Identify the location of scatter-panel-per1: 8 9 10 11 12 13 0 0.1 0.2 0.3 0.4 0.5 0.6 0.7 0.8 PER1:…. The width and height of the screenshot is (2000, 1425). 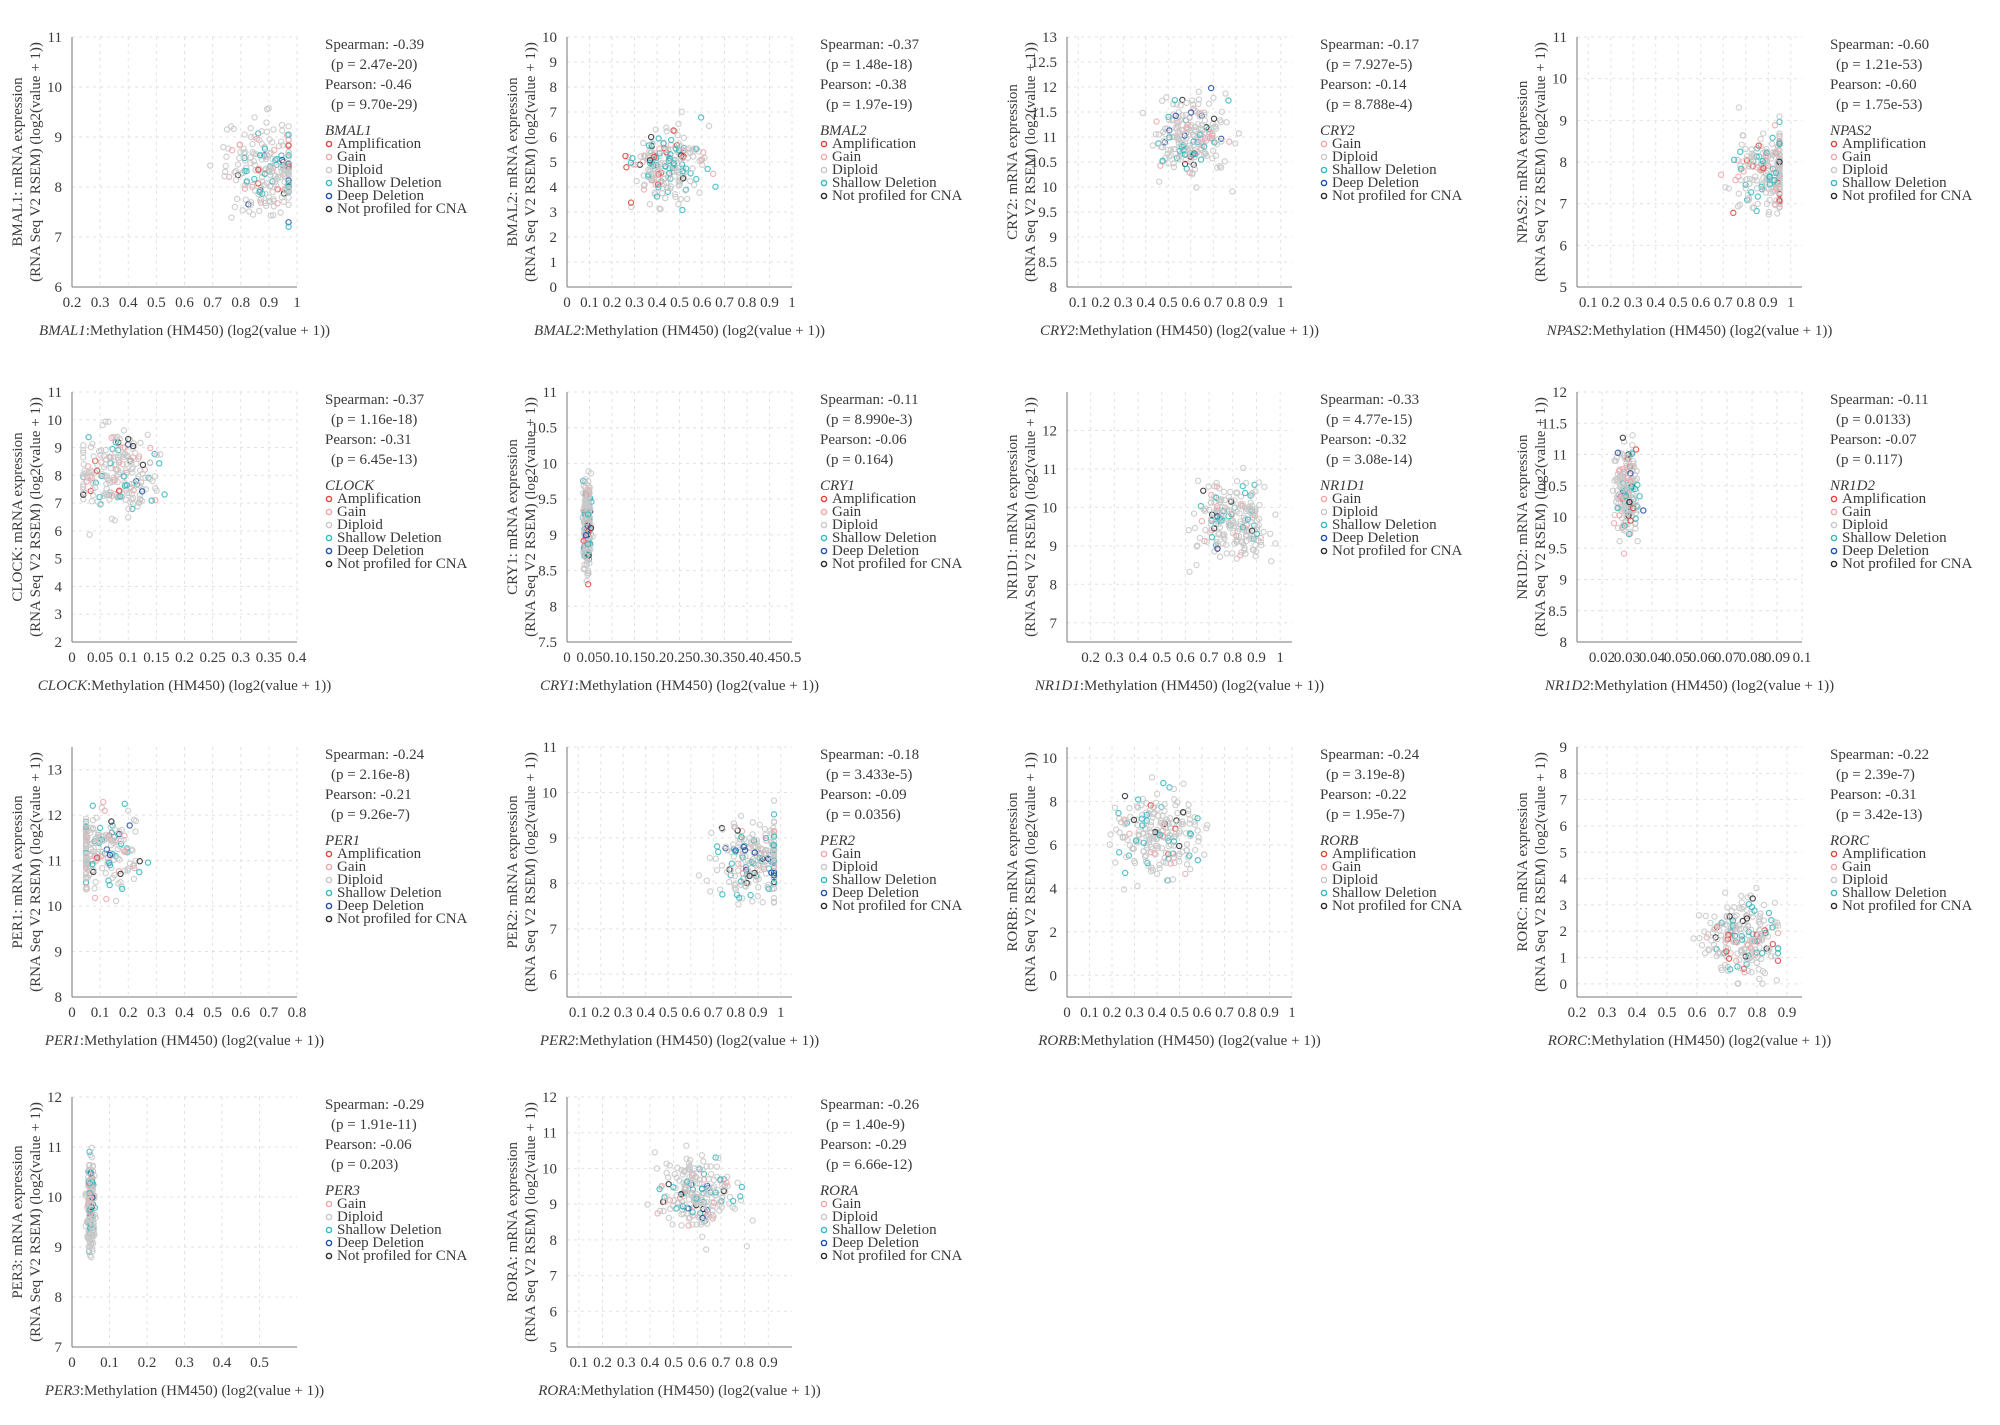
(245, 900).